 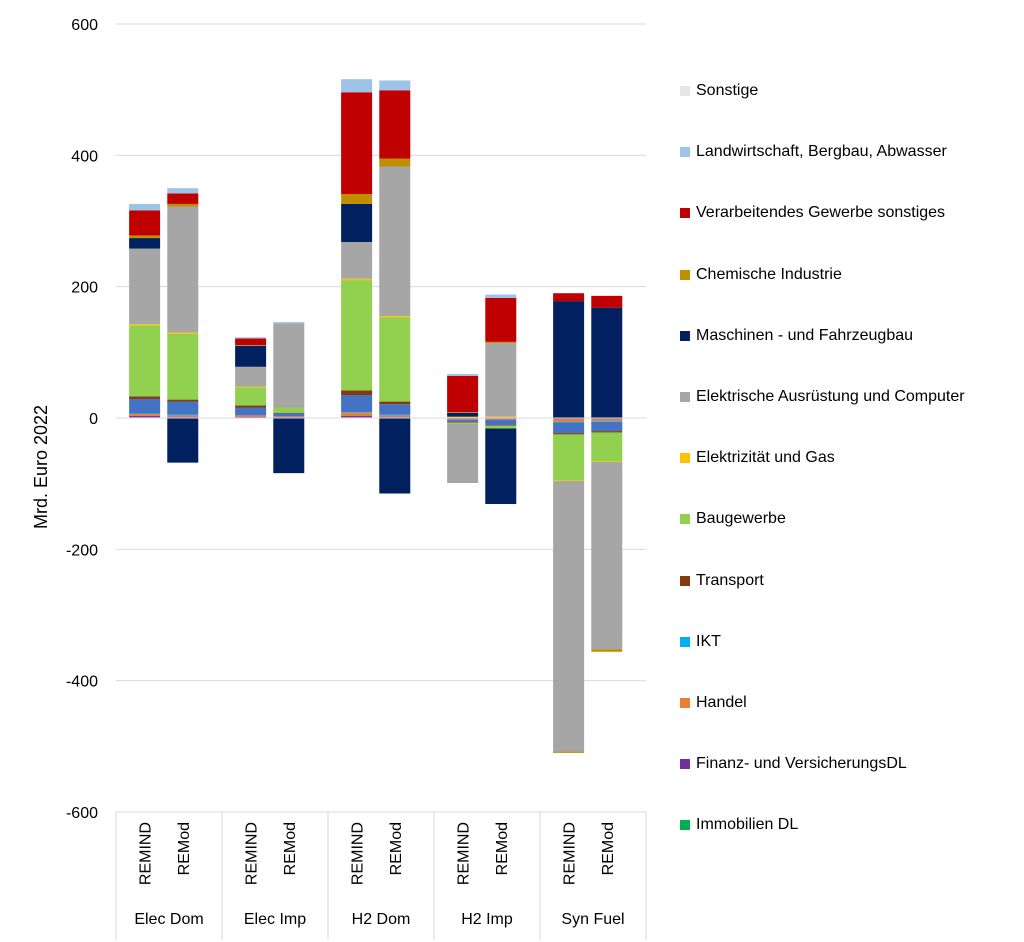 I want to click on legend-item: Elektrische Ausrüstung und Computer, so click(x=822, y=397).